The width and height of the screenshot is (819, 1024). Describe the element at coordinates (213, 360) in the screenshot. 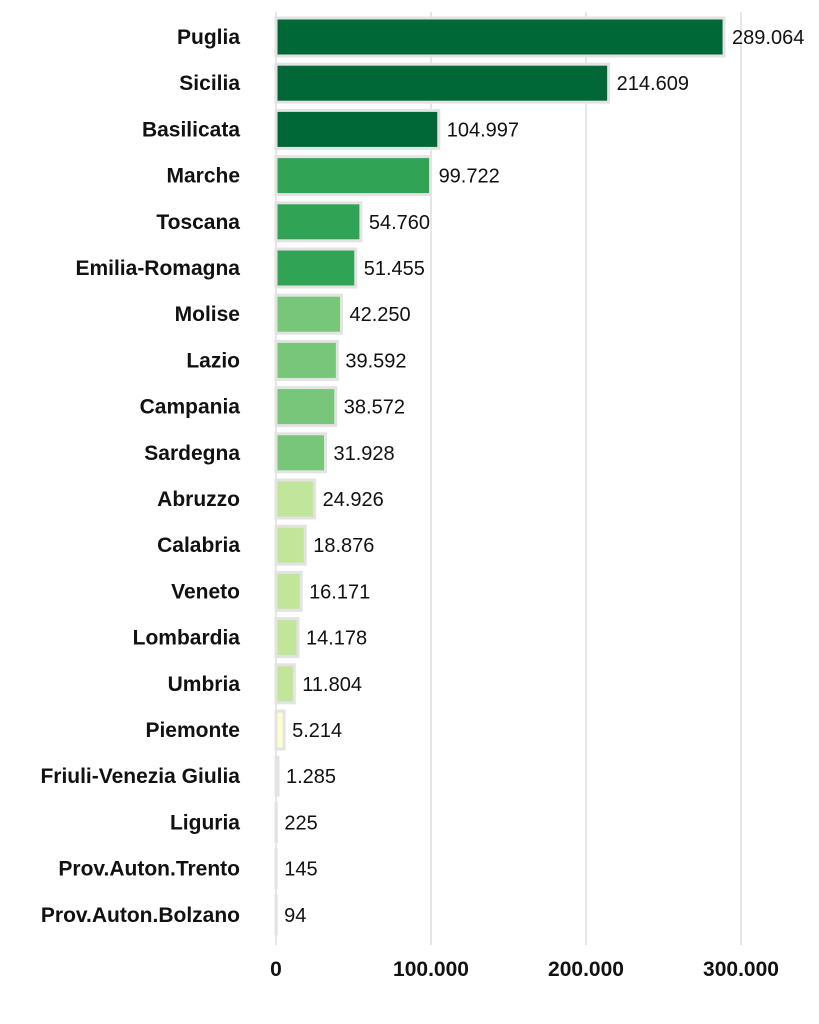

I see `category-label: Lazio` at that location.